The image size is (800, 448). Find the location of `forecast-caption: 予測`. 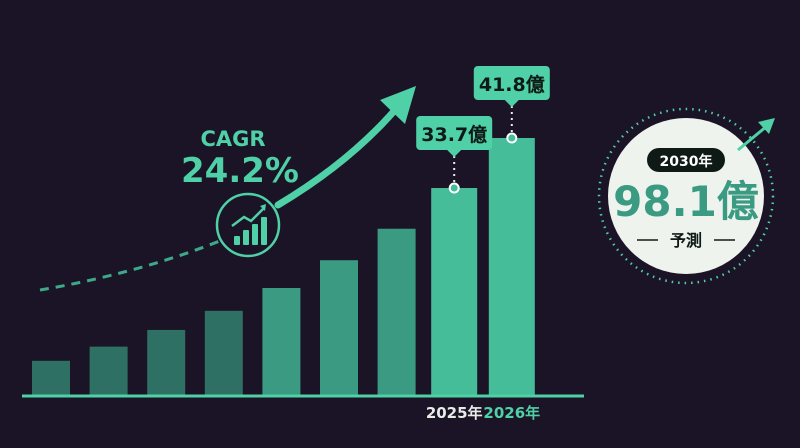

forecast-caption: 予測 is located at coordinates (686, 240).